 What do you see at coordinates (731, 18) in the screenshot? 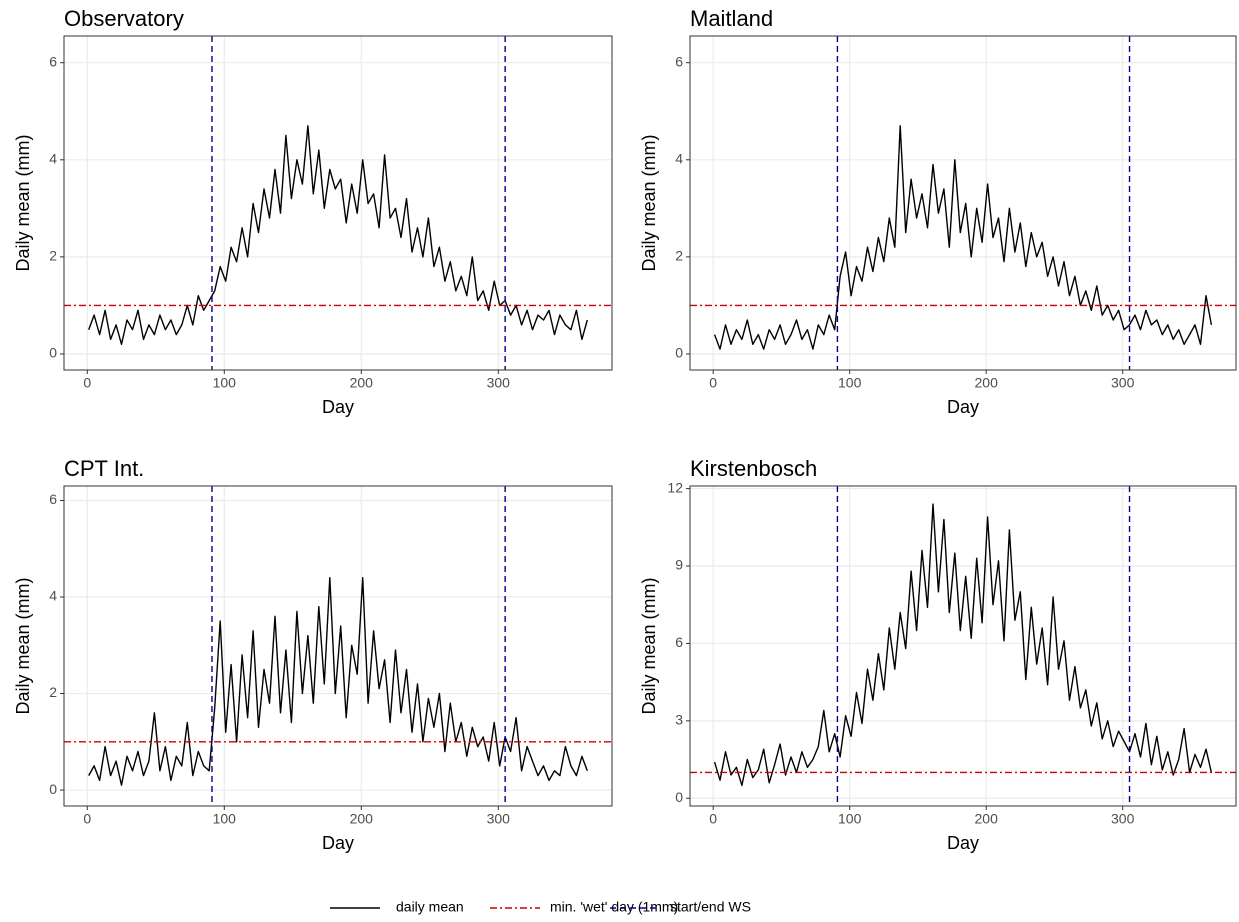
I see `panel-title: Maitland` at bounding box center [731, 18].